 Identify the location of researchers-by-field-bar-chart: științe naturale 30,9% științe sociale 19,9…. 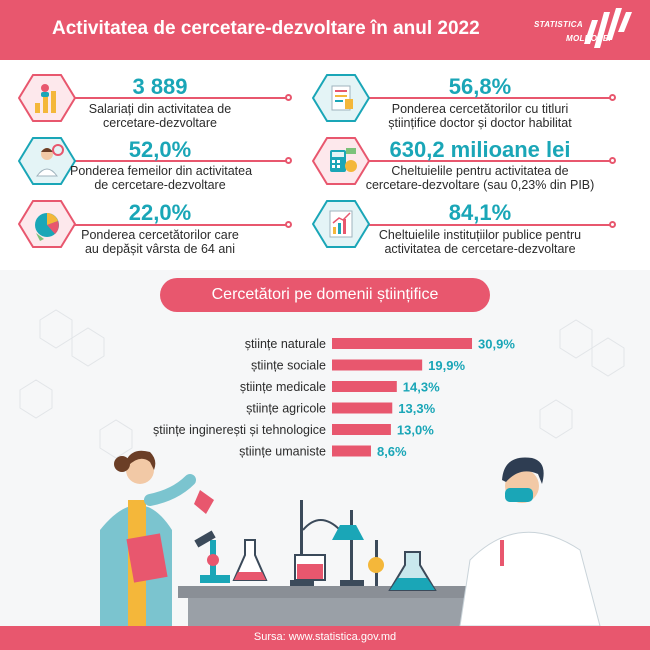
(334, 398).